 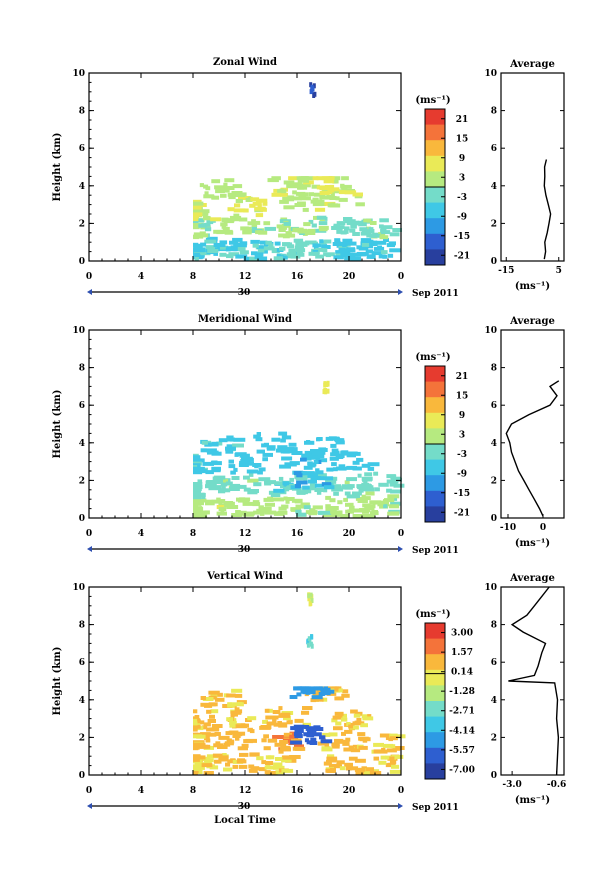 What do you see at coordinates (244, 576) in the screenshot?
I see `panel-title: Vertical Wind` at bounding box center [244, 576].